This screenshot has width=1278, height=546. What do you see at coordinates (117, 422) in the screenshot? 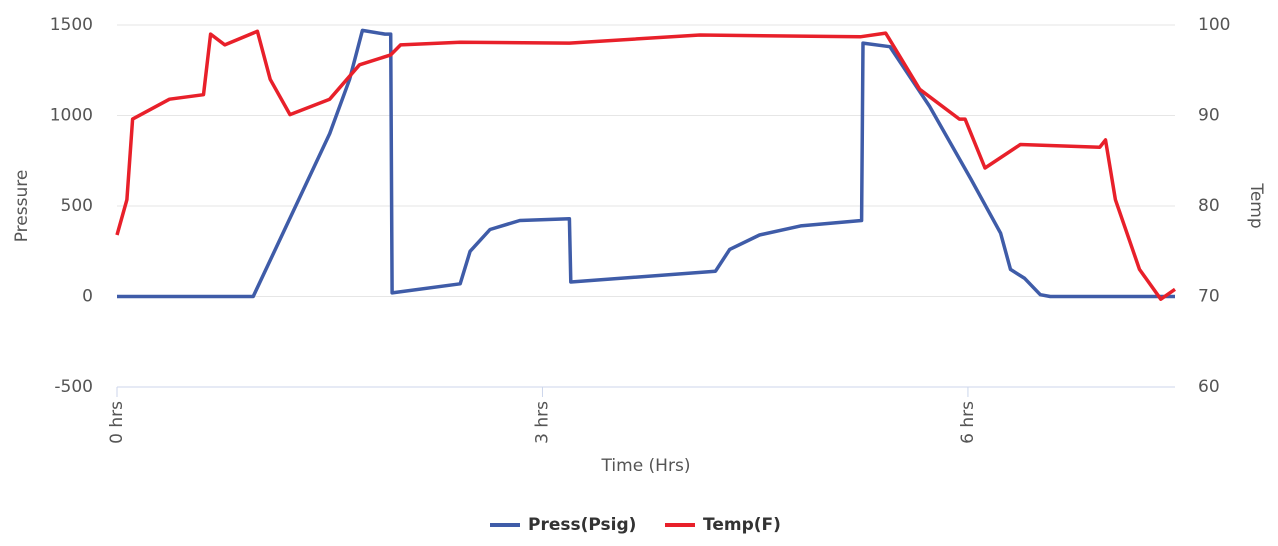
I see `x-tick-label: 0 hrs` at bounding box center [117, 422].